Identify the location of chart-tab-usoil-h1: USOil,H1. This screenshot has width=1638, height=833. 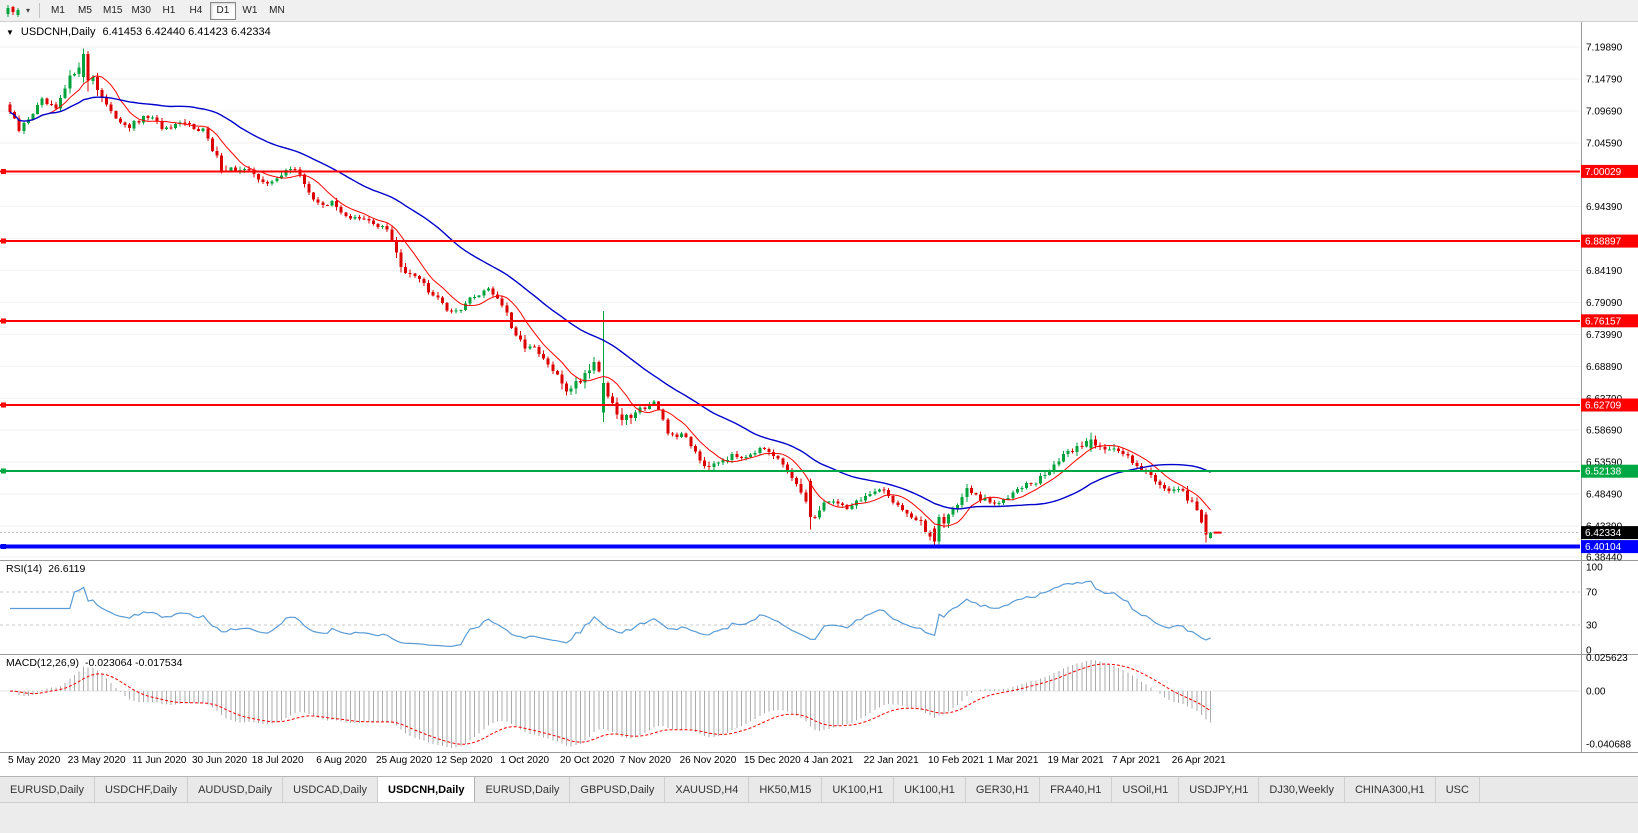
(1146, 789).